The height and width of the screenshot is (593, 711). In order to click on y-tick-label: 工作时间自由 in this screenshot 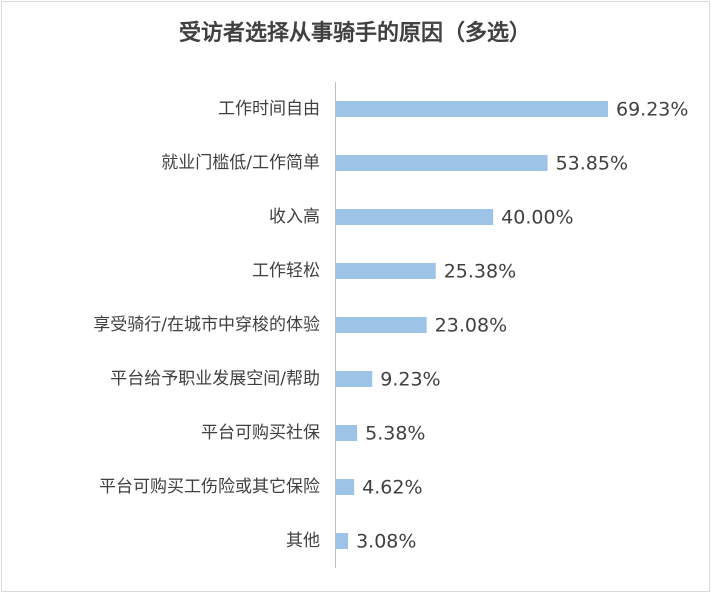, I will do `click(269, 109)`.